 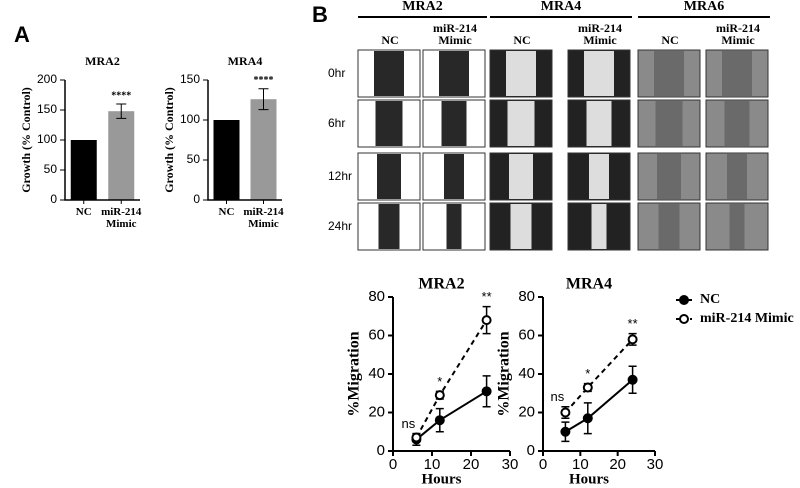 What do you see at coordinates (747, 318) in the screenshot?
I see `legend-label: miR-214 Mimic` at bounding box center [747, 318].